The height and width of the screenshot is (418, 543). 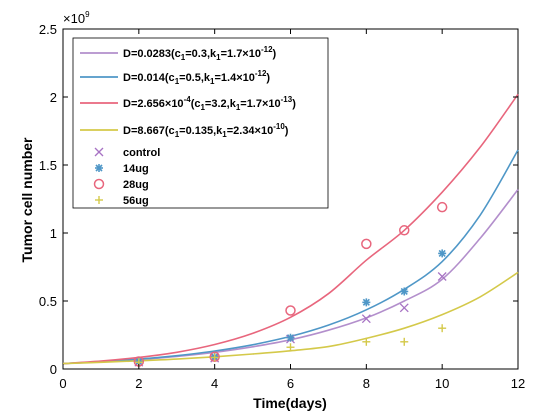 I want to click on y-multiplier: ×10⁹, so click(x=76, y=18).